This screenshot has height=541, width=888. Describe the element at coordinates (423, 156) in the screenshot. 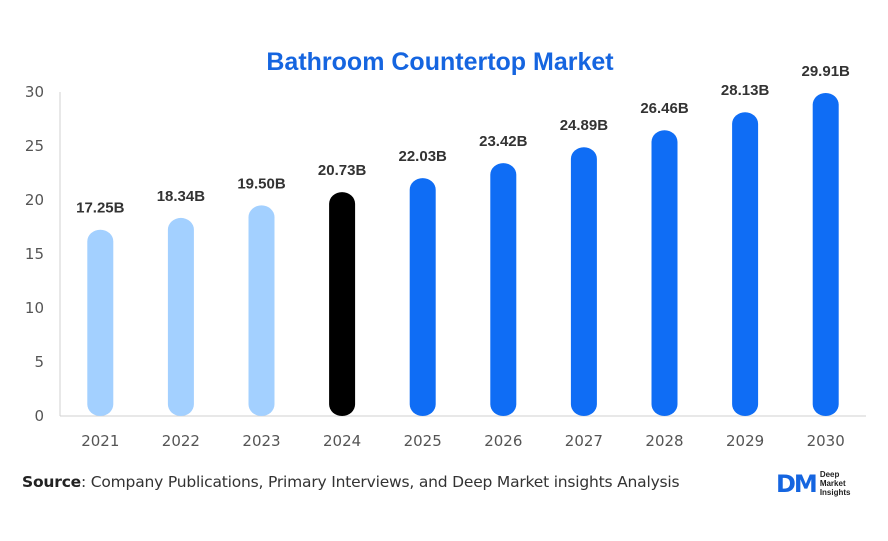

I see `data-label: 22.03B` at that location.